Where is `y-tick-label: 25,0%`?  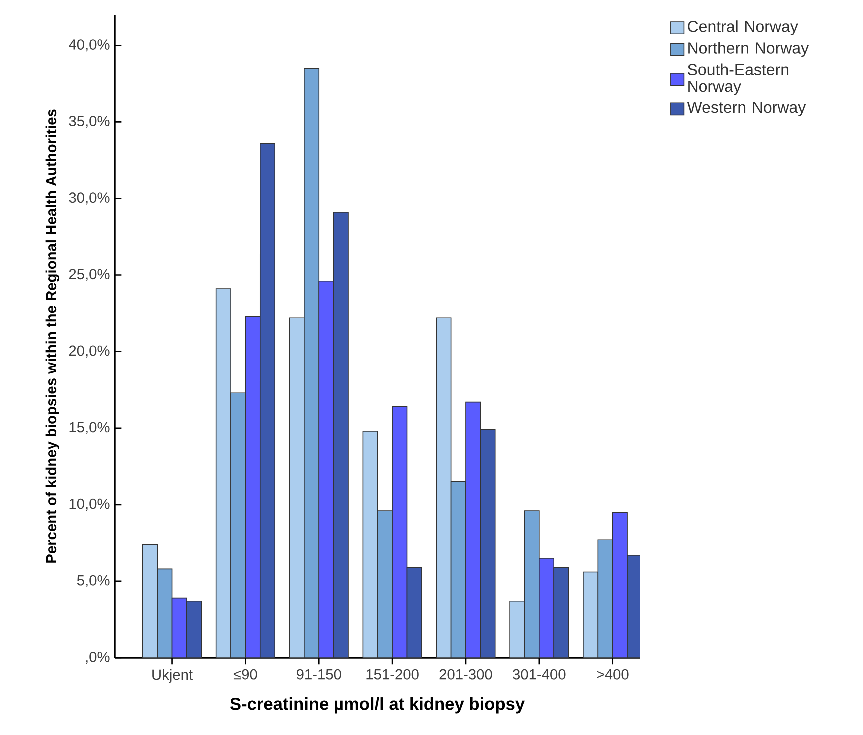
y-tick-label: 25,0% is located at coordinates (89, 275).